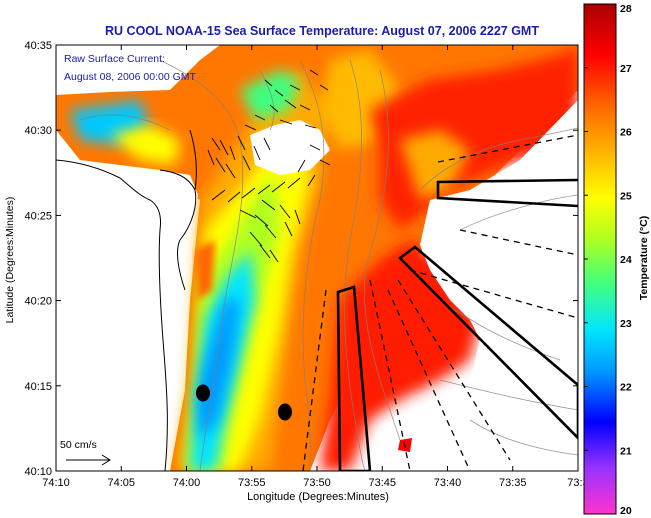 This screenshot has width=651, height=518. Describe the element at coordinates (626, 260) in the screenshot. I see `colorbar-tick-label: 24` at that location.